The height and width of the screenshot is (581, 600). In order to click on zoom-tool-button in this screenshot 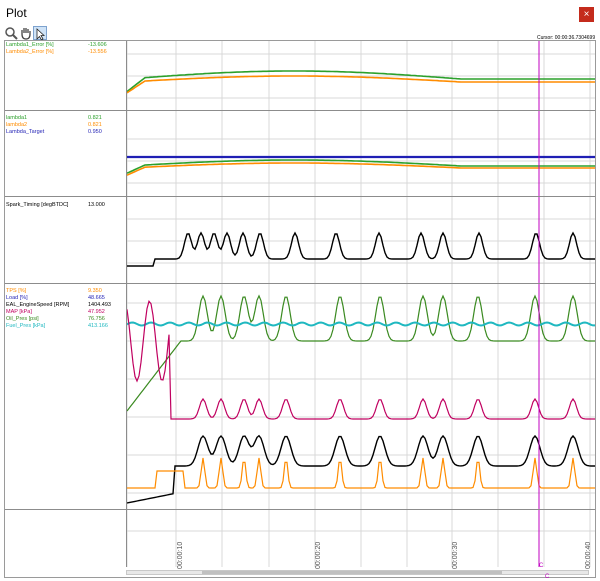, I will do `click(11, 33)`.